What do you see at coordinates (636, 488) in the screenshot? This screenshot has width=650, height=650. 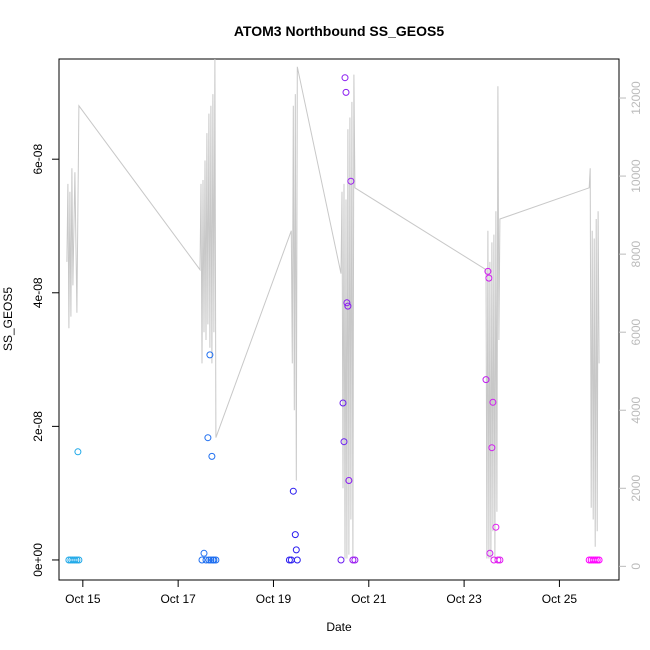 I see `y2-tick-label: 2000` at bounding box center [636, 488].